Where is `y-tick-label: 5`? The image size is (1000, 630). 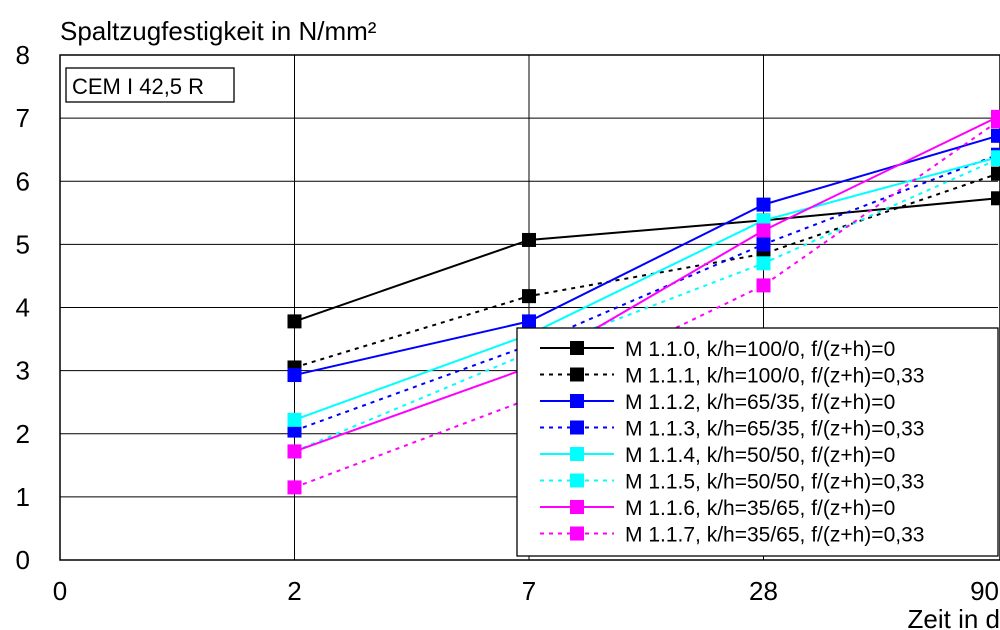
y-tick-label: 5 is located at coordinates (23, 244).